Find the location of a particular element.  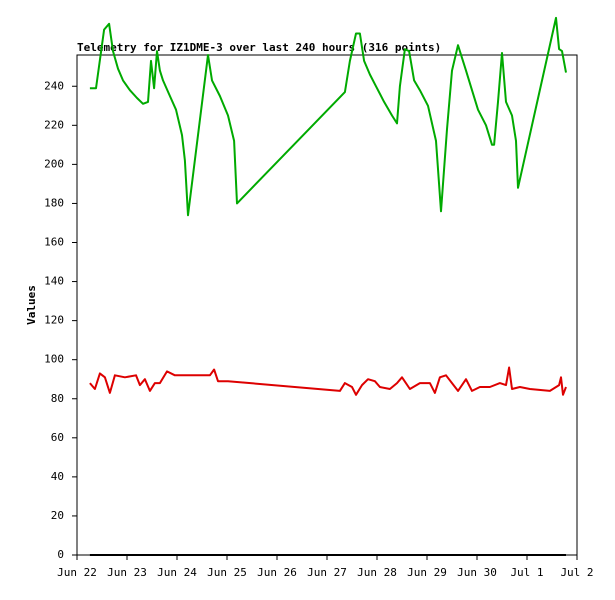

x-tick-label: Jun 26 is located at coordinates (277, 572).